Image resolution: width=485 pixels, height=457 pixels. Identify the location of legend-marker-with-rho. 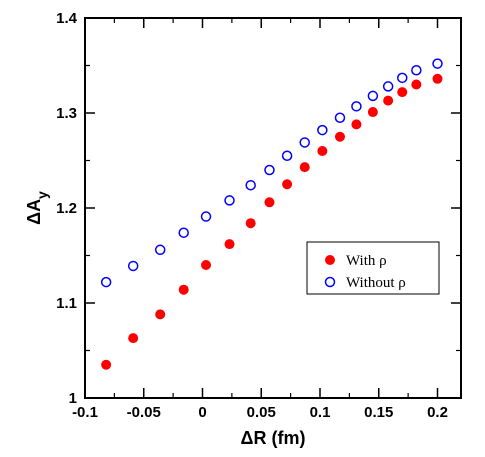
(330, 260).